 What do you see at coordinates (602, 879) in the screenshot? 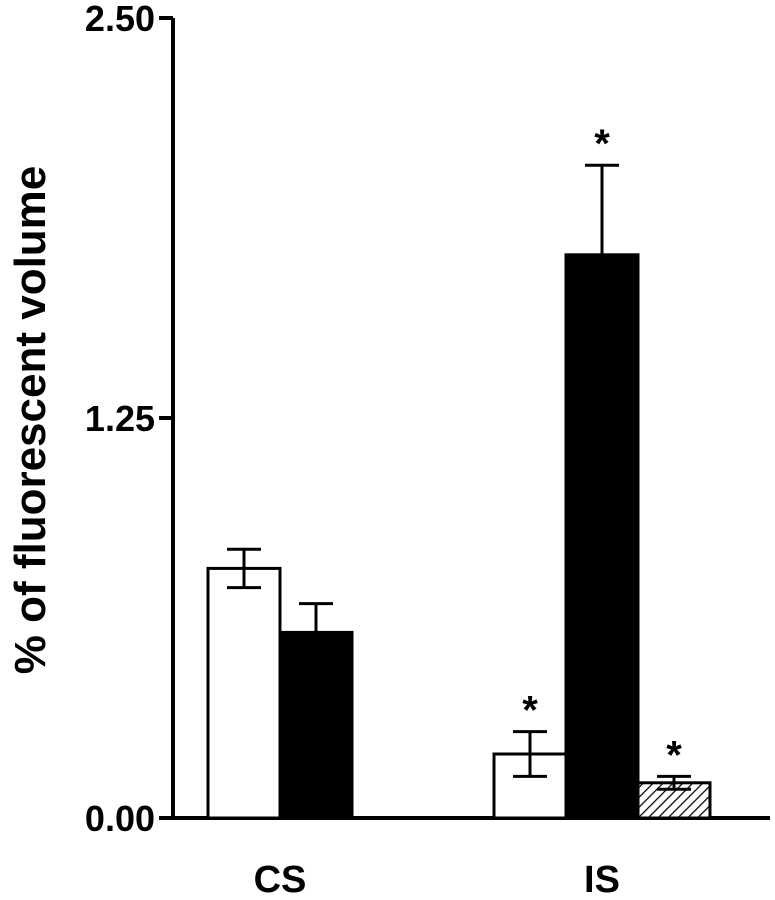
I see `x-category-label: IS` at bounding box center [602, 879].